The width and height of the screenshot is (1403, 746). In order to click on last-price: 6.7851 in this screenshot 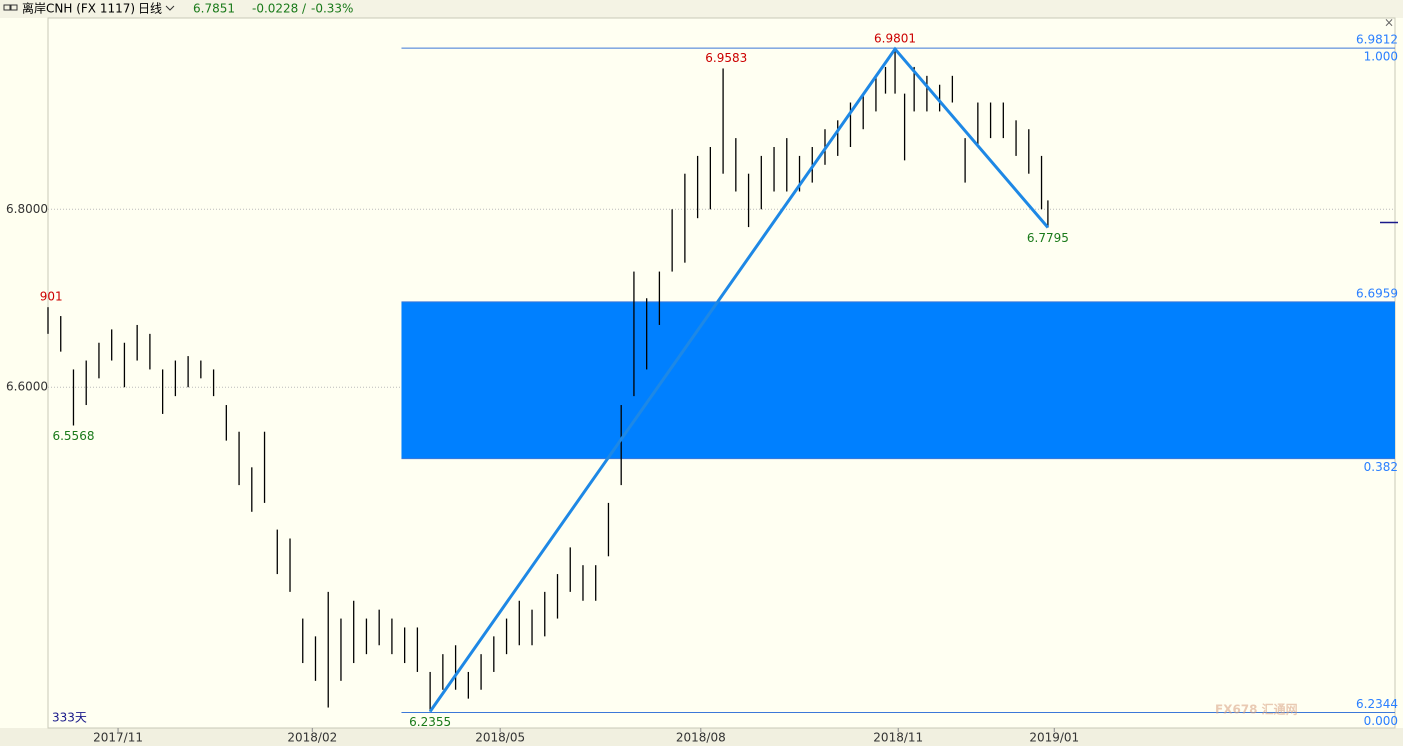, I will do `click(214, 9)`.